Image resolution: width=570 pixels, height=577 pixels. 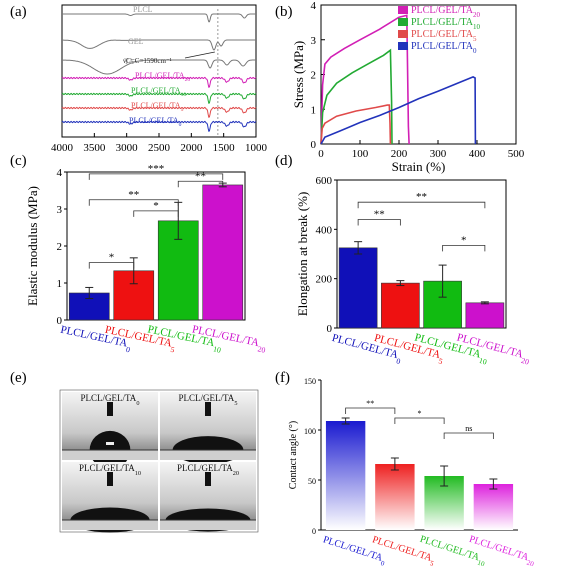 What do you see at coordinates (155, 122) in the screenshot?
I see `spectrum-label: PLCL/GEL/TA0` at bounding box center [155, 122].